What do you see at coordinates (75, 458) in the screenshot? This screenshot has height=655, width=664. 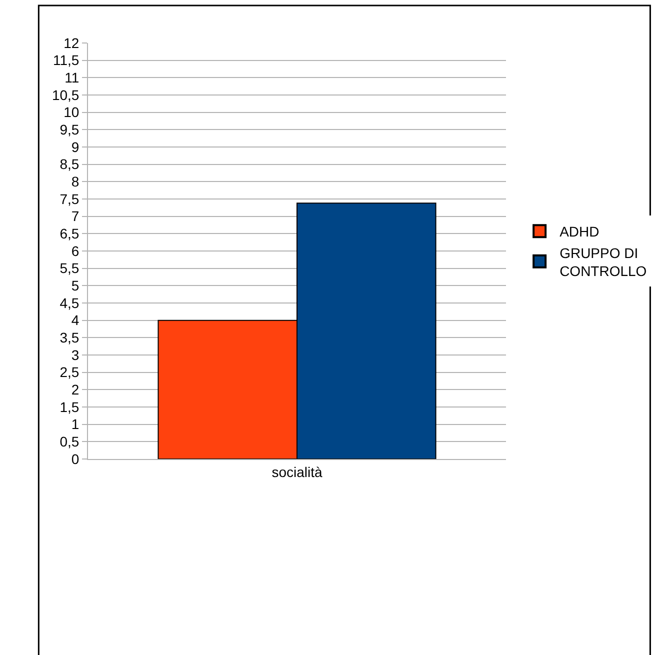 I see `y-tick-label: 0` at bounding box center [75, 458].